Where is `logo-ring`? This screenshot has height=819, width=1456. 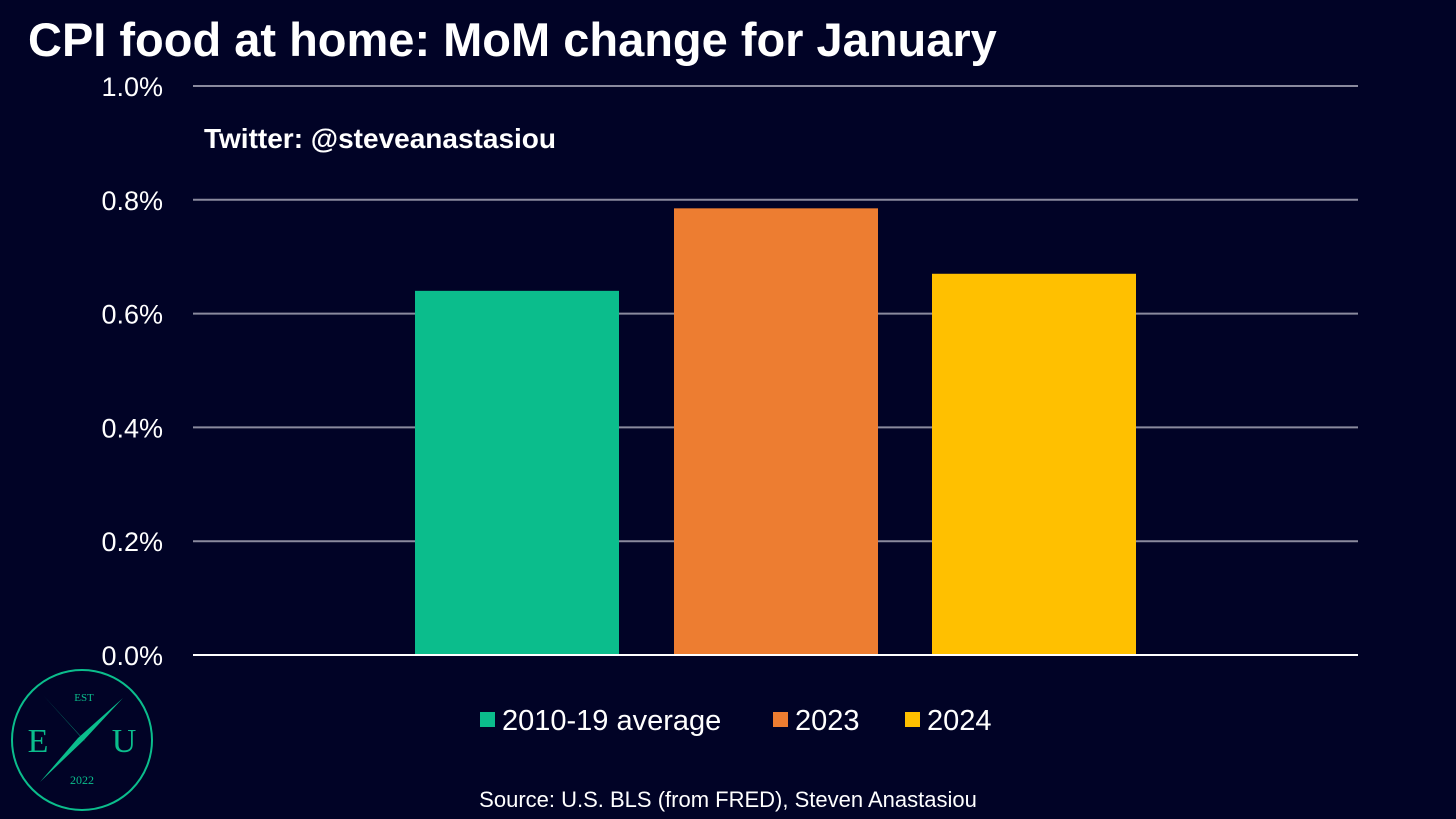 logo-ring is located at coordinates (82, 740).